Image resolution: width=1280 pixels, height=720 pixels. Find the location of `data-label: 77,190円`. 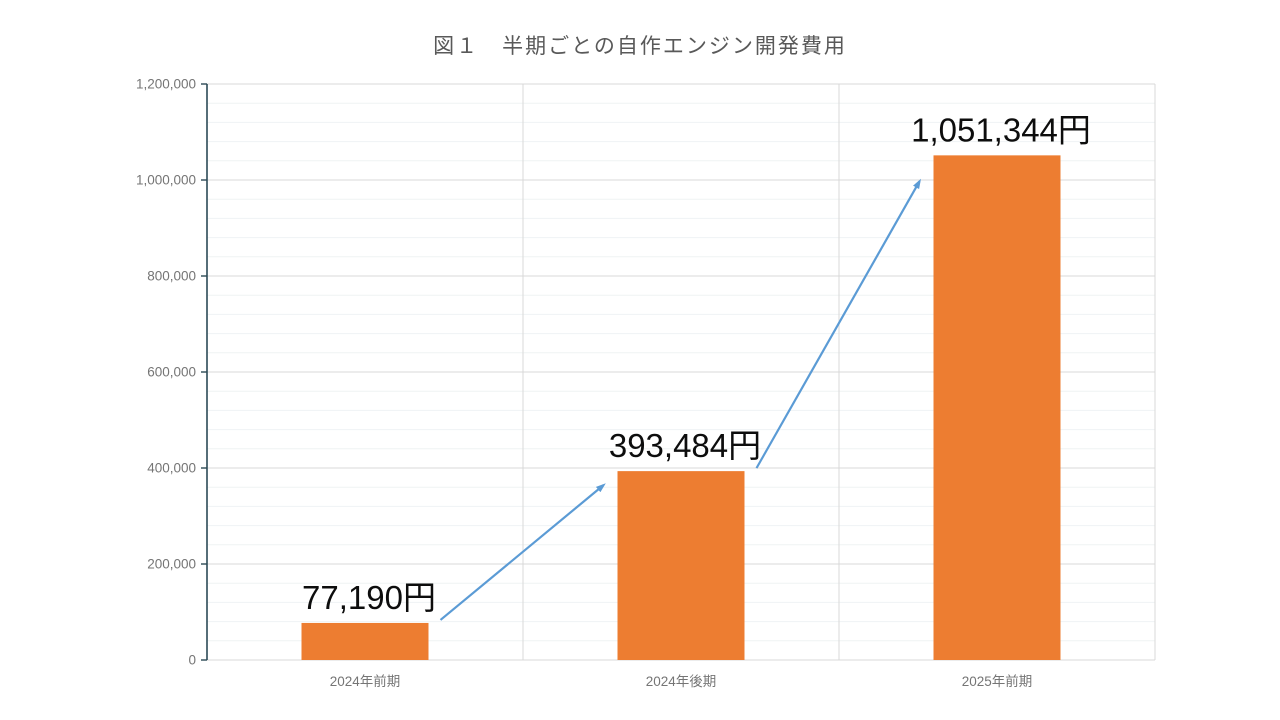

data-label: 77,190円 is located at coordinates (369, 597).